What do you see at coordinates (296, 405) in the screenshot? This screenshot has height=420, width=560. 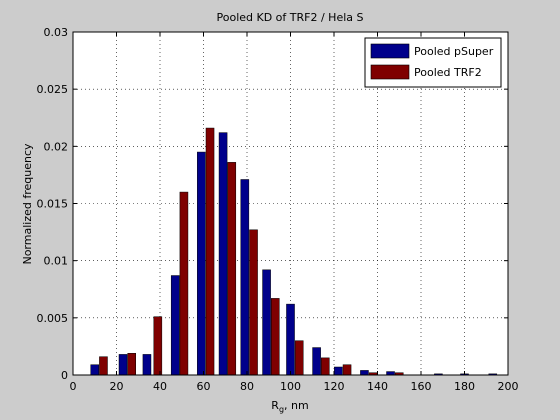 I see `x-axis-label-units: , nm` at bounding box center [296, 405].